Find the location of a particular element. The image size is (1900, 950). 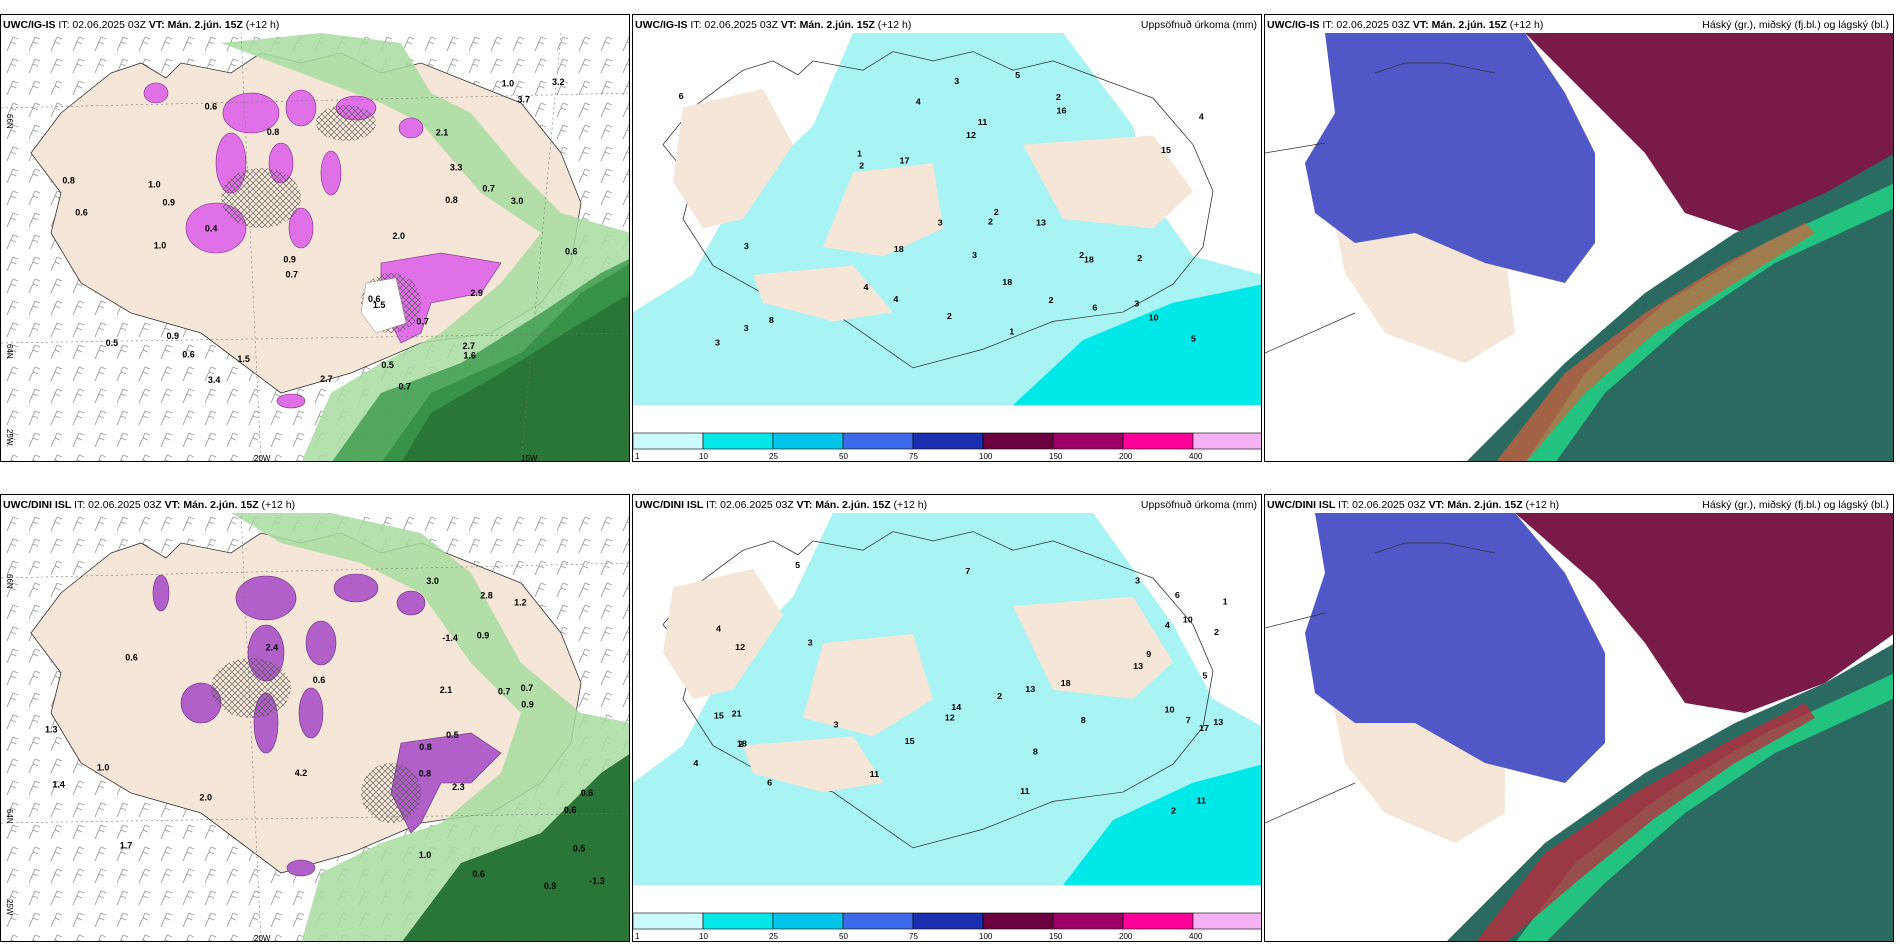

map-value-label: 2.1 is located at coordinates (446, 690).